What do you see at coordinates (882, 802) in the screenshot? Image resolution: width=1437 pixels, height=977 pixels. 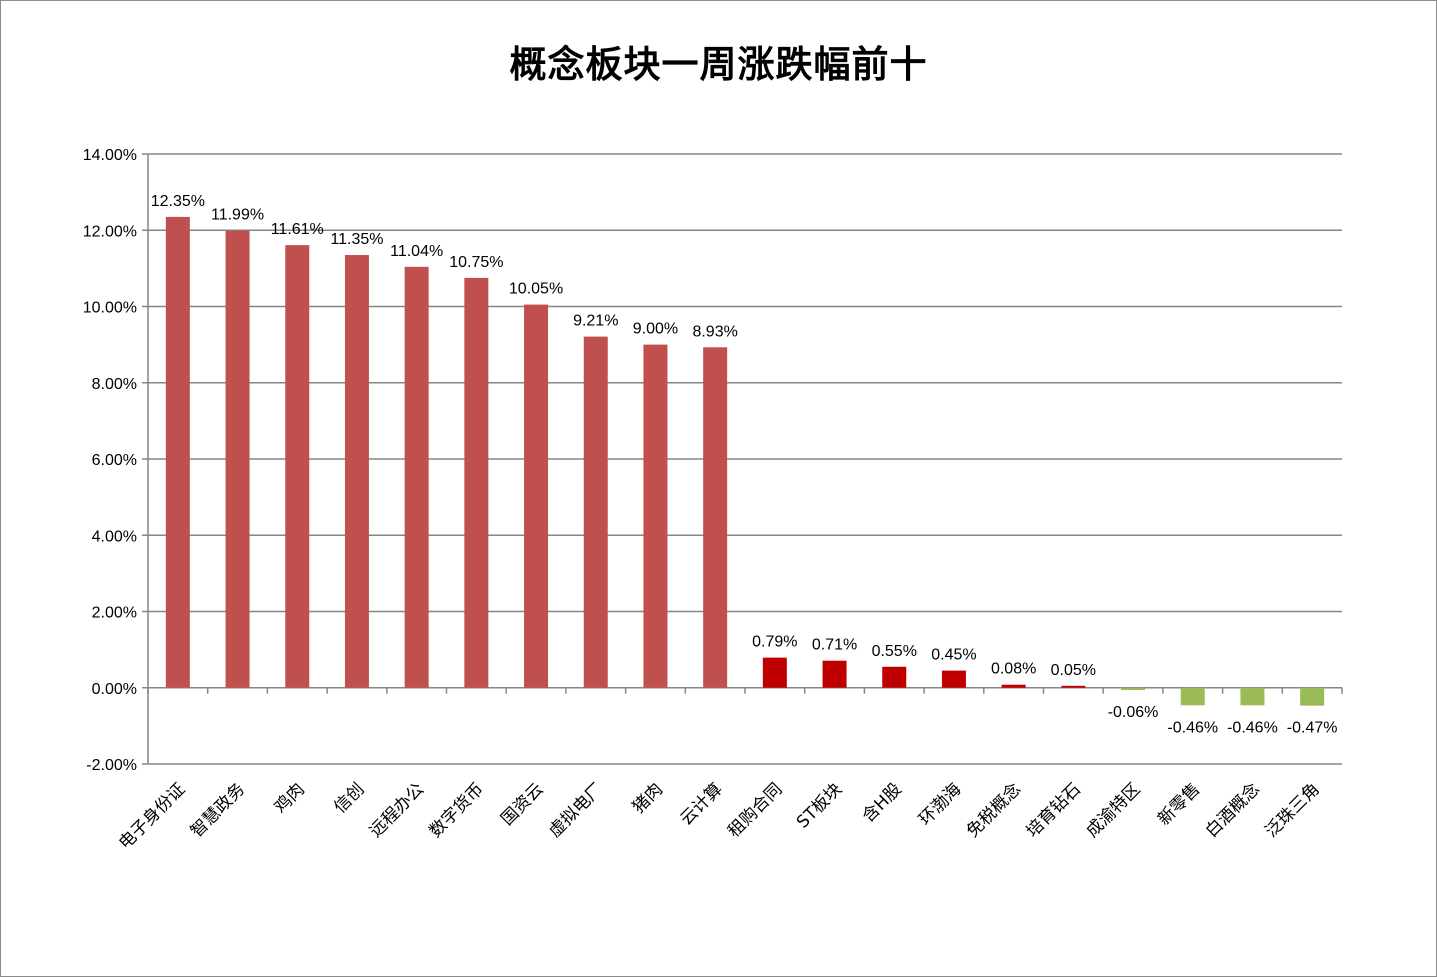 I see `category-label: 含H股` at bounding box center [882, 802].